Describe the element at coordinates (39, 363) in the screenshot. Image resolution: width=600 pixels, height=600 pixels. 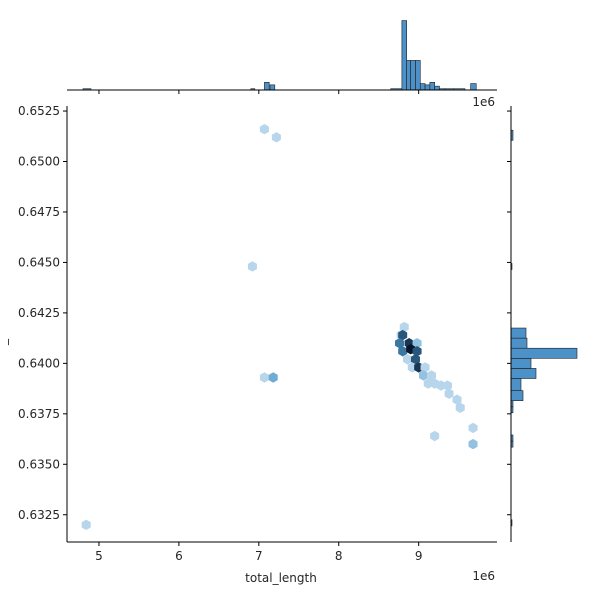
I see `y-tick-label: 0.6400` at that location.